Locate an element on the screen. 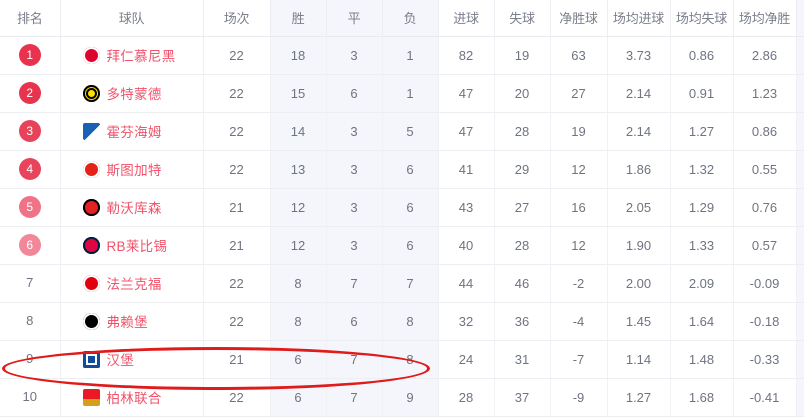 This screenshot has width=804, height=418. team-link: 弗赖堡 is located at coordinates (141, 321).